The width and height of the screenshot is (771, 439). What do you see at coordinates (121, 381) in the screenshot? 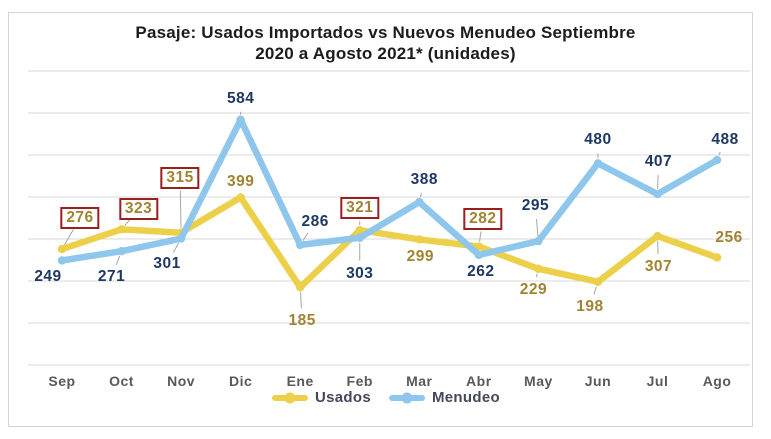
I see `x-tick-label-oct: Oct` at bounding box center [121, 381].